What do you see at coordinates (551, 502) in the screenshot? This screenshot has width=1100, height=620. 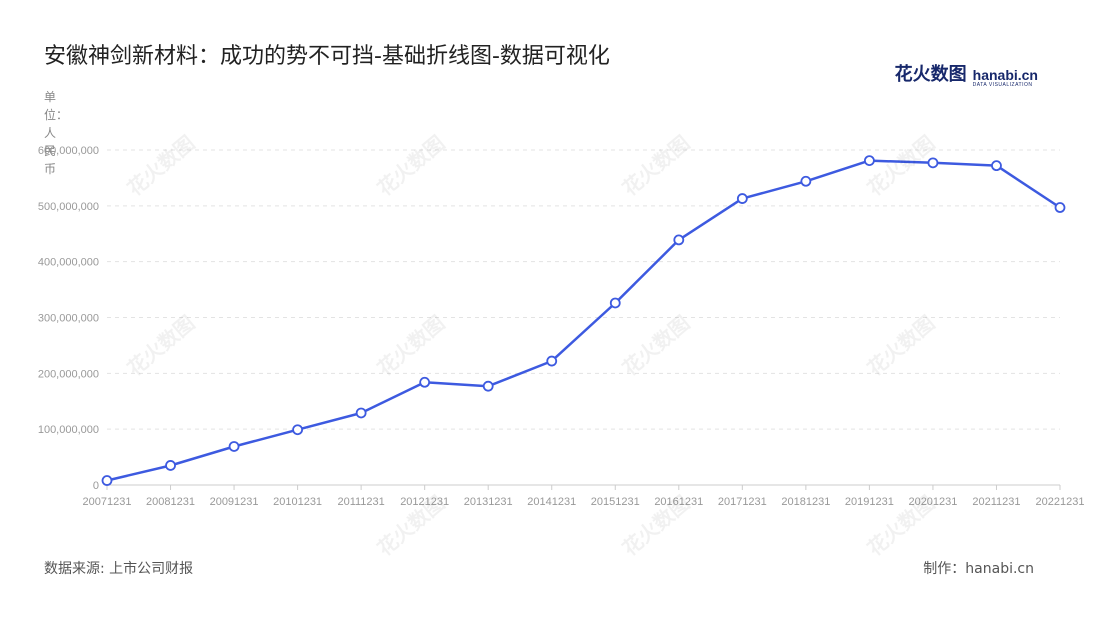 I see `x-tick-label: 20141231` at bounding box center [551, 502].